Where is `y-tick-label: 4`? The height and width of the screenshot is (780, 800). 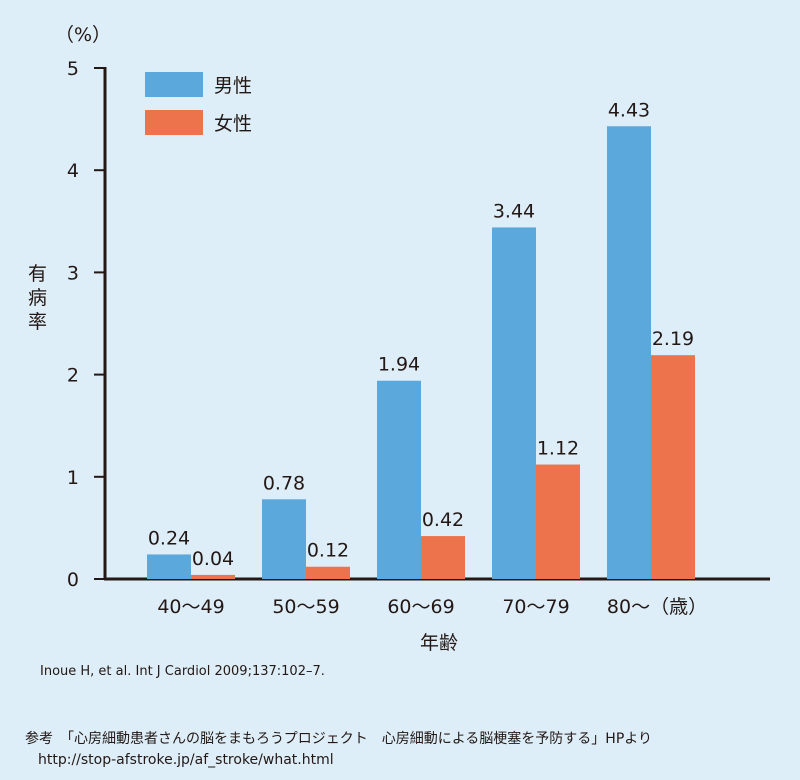
y-tick-label: 4 is located at coordinates (73, 171).